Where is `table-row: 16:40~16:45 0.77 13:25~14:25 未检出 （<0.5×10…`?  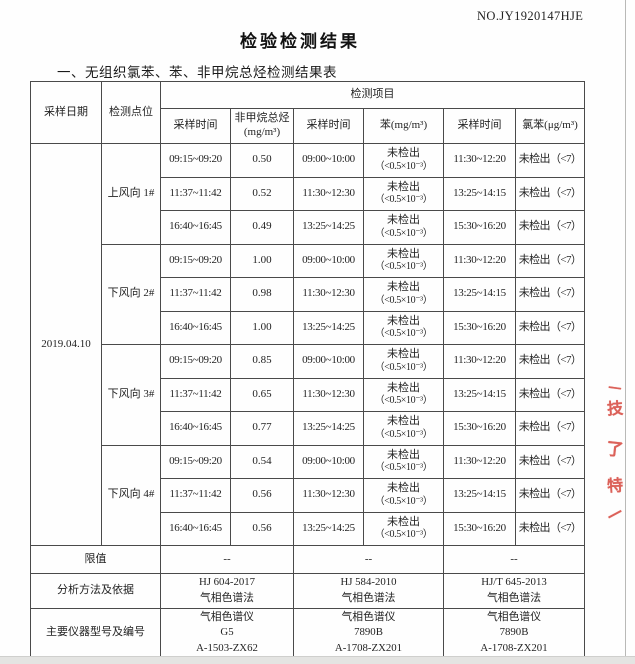 table-row: 16:40~16:45 0.77 13:25~14:25 未检出 （<0.5×10… is located at coordinates (308, 428).